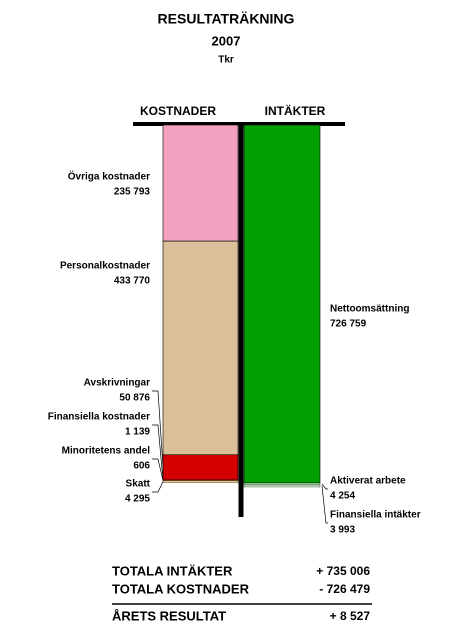  What do you see at coordinates (226, 60) in the screenshot?
I see `unit-label: Tkr` at bounding box center [226, 60].